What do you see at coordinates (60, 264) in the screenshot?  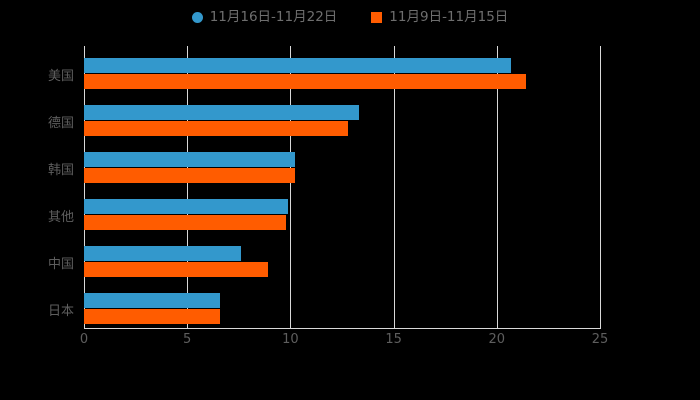 I see `y-axis-label: 中国` at bounding box center [60, 264].